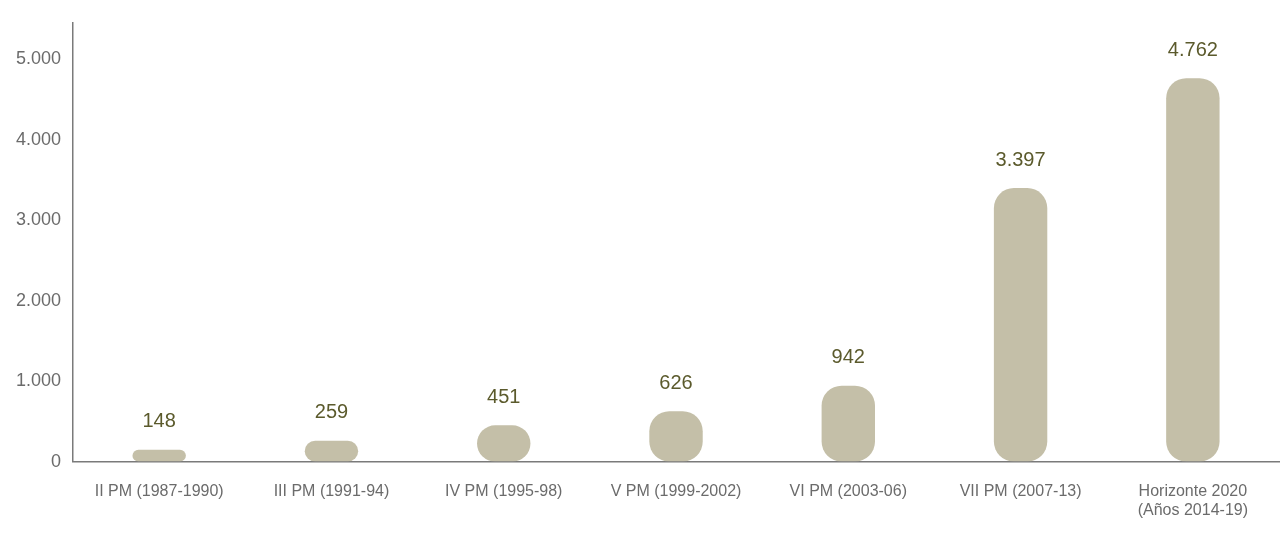  What do you see at coordinates (1020, 158) in the screenshot?
I see `data-label: 3.397` at bounding box center [1020, 158].